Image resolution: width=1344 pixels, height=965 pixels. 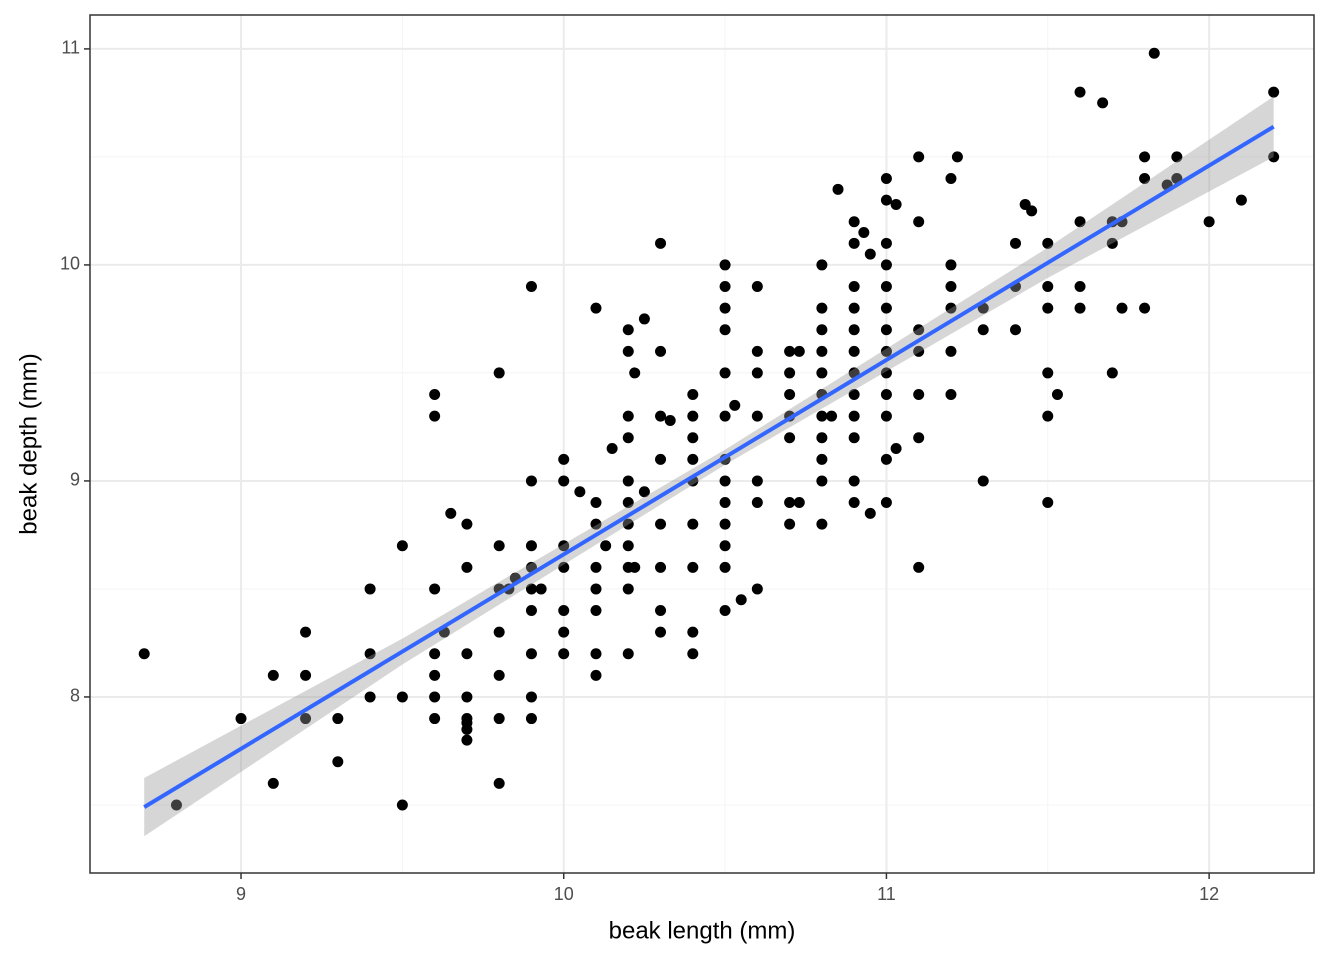 I want to click on x-tick-label: 10, so click(x=564, y=894).